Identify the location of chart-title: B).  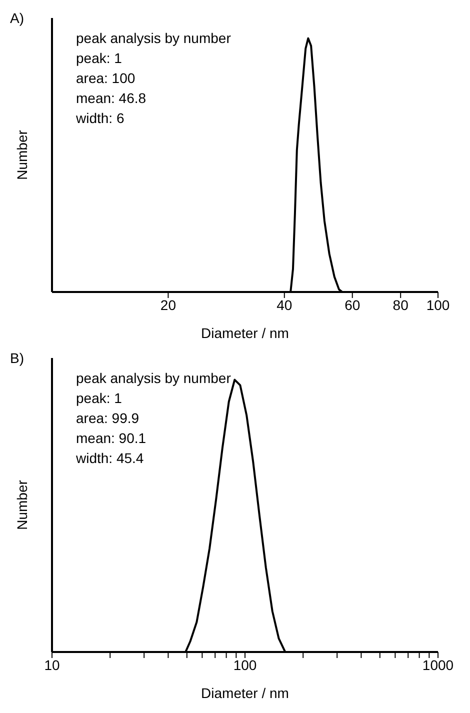
(17, 358).